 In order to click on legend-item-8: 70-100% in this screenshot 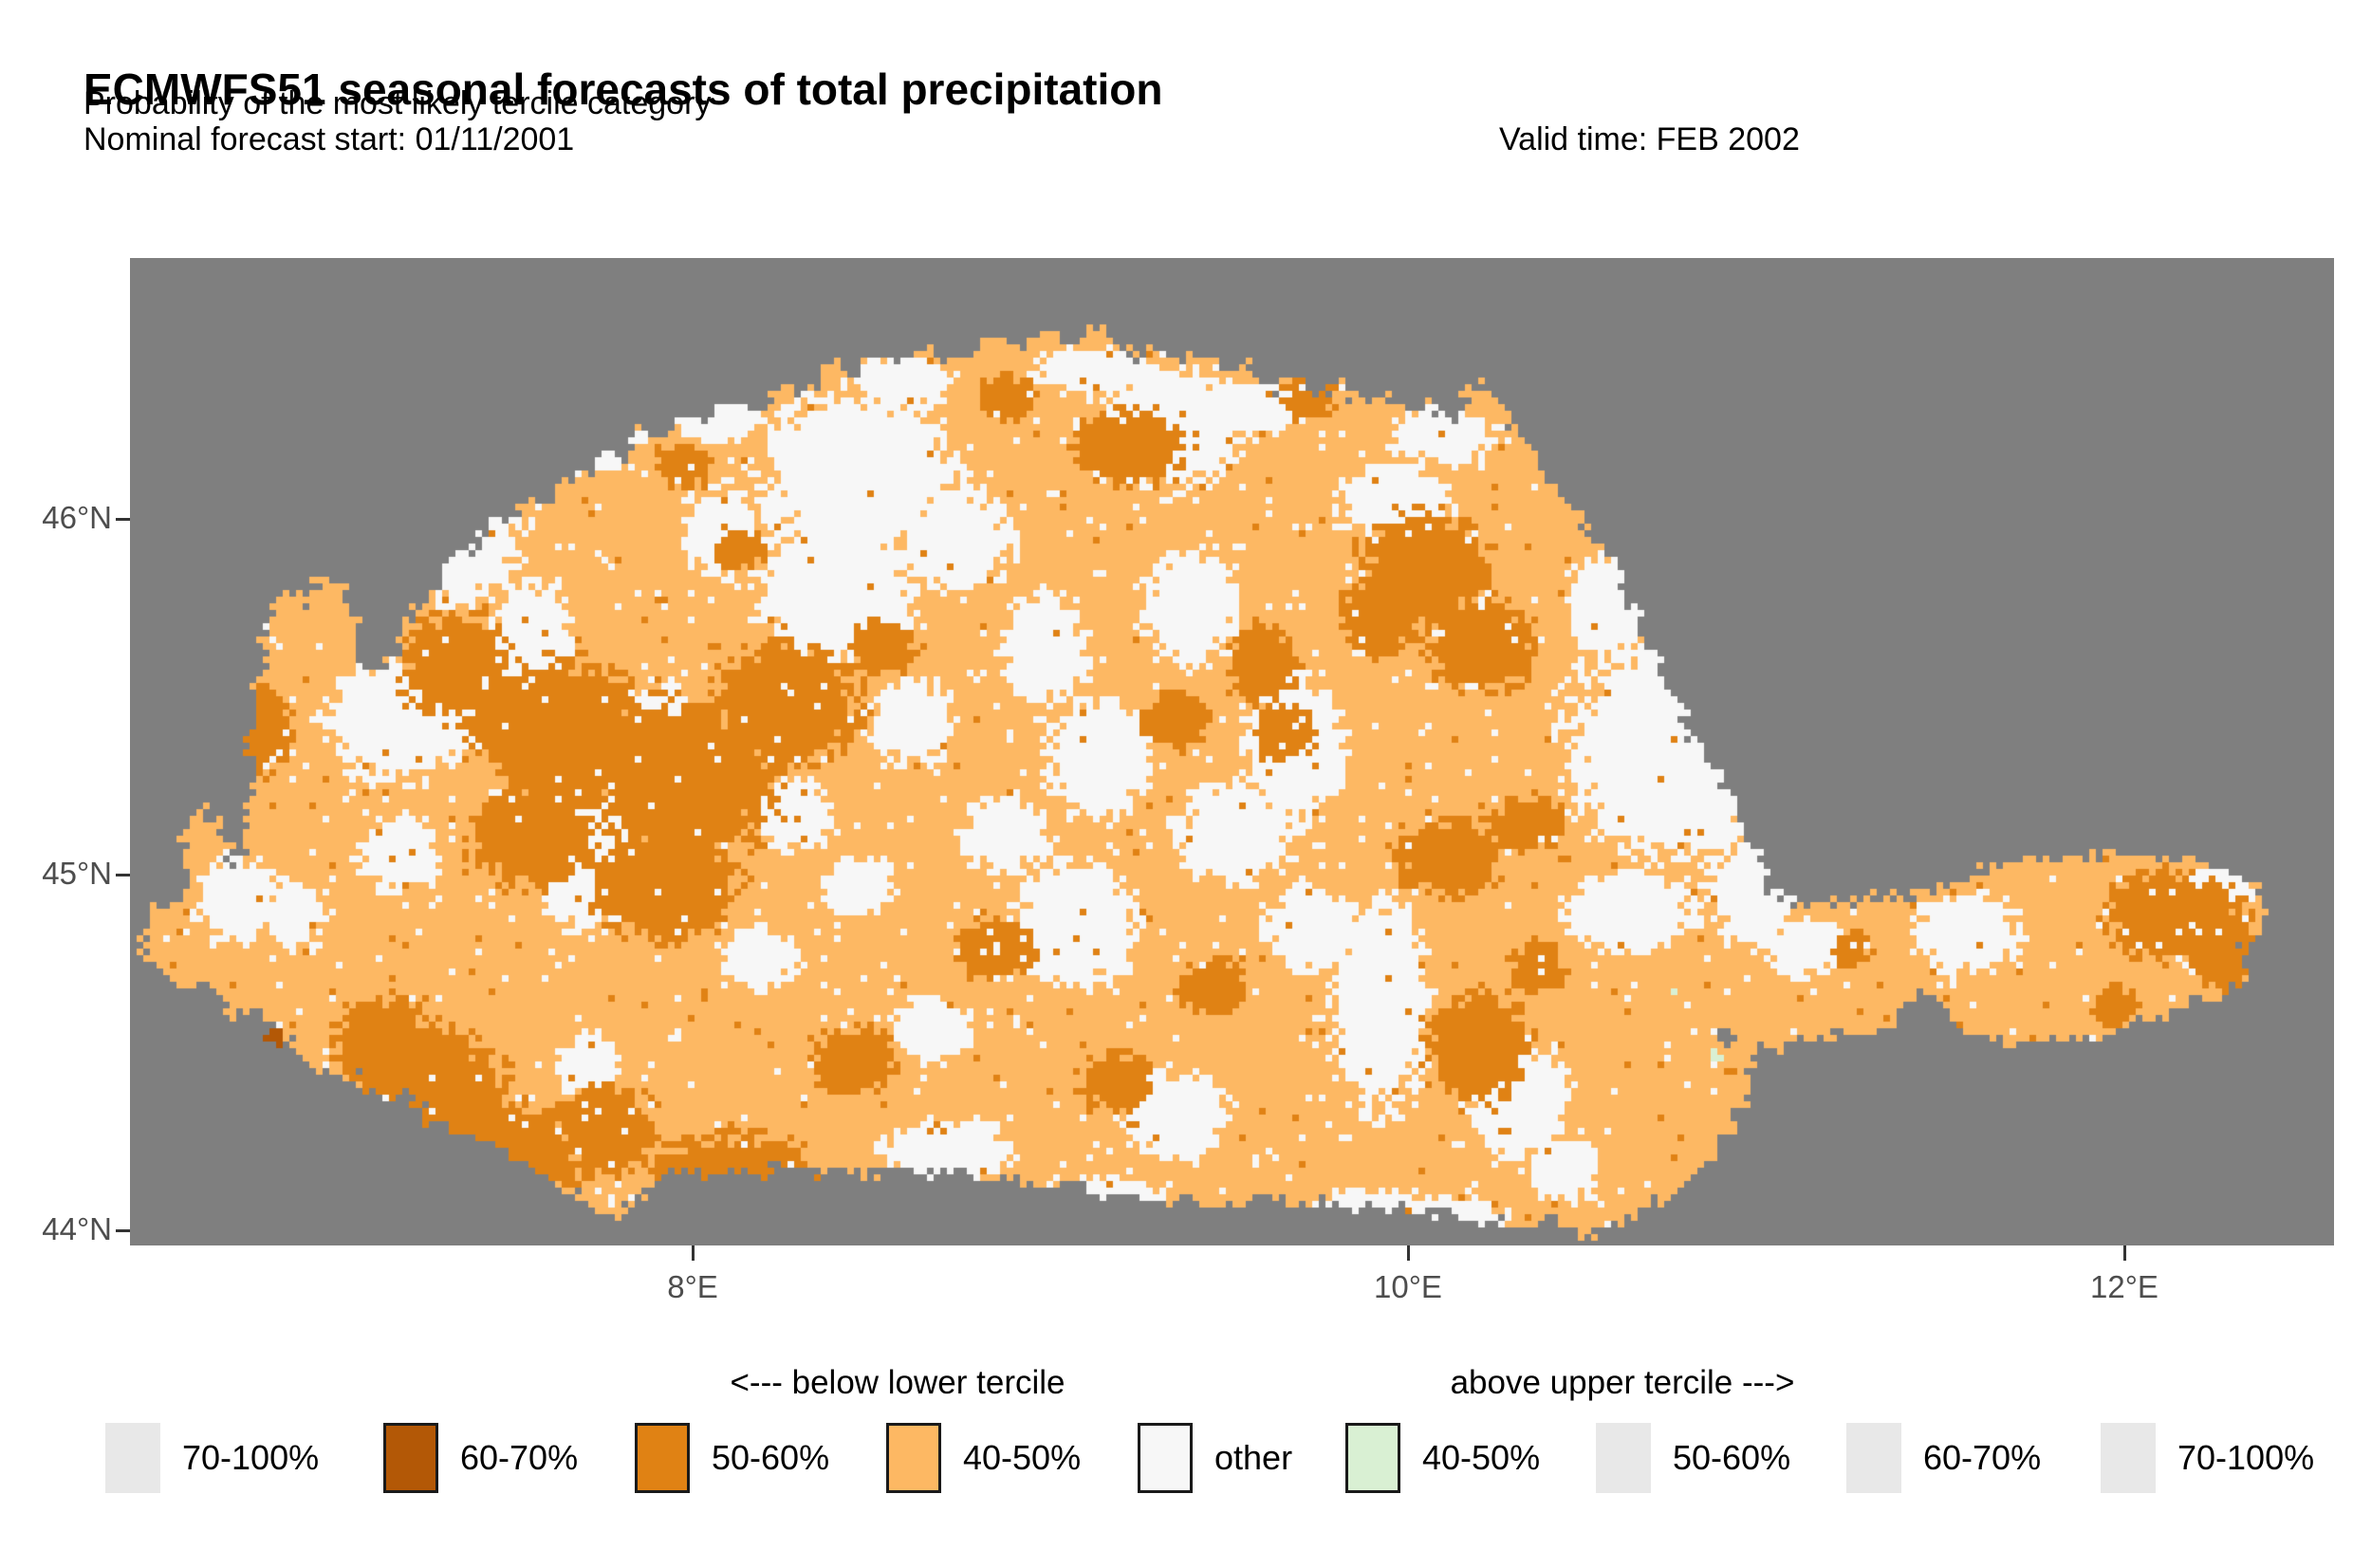, I will do `click(2207, 1458)`.